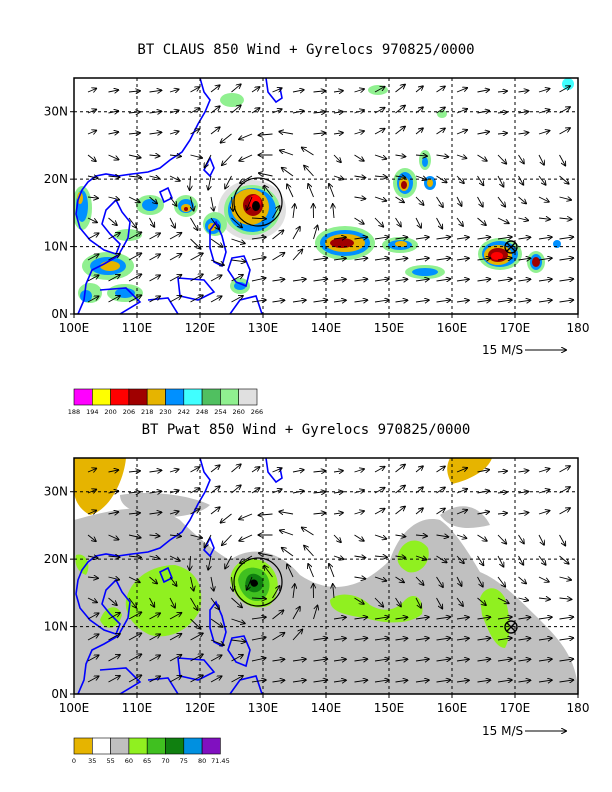 This screenshot has width=612, height=792. What do you see at coordinates (380, 252) in the screenshot?
I see `cloud-blob-140e` at bounding box center [380, 252].